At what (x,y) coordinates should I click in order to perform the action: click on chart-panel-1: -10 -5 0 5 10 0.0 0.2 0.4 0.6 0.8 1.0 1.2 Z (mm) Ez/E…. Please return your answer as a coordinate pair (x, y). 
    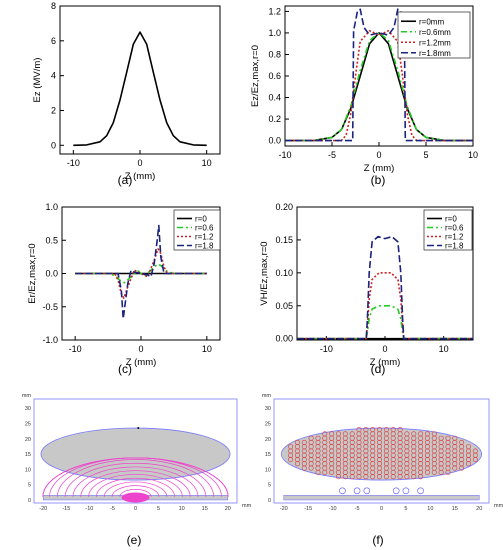
    Looking at the image, I should click on (364, 89).